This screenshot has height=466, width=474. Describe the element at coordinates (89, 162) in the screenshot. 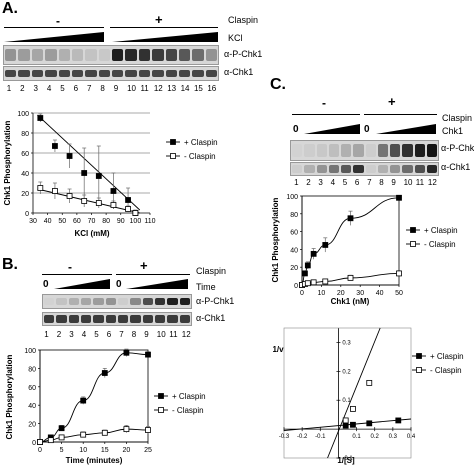

I see `series-fit-line` at that location.